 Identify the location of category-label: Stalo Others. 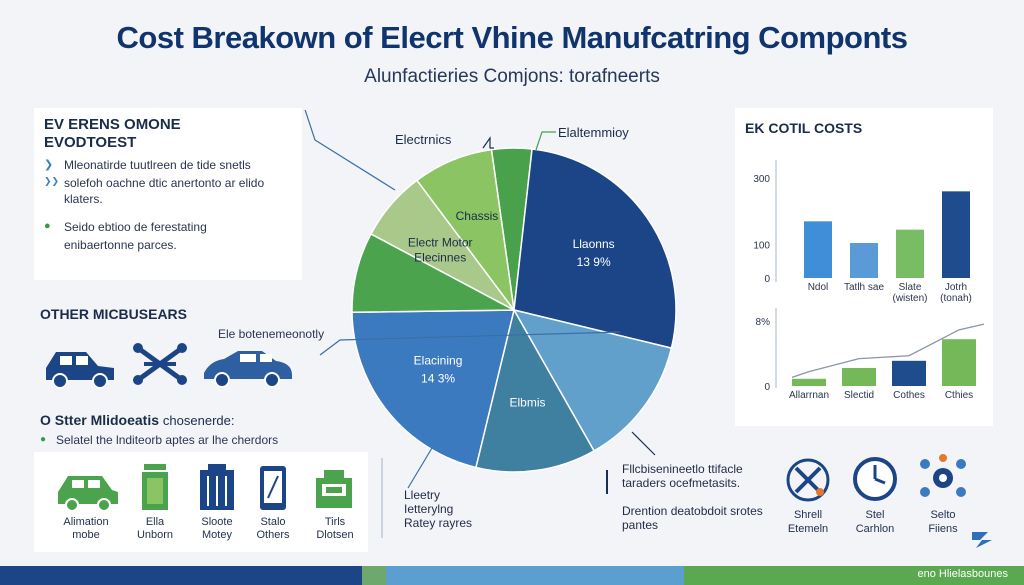
(273, 529).